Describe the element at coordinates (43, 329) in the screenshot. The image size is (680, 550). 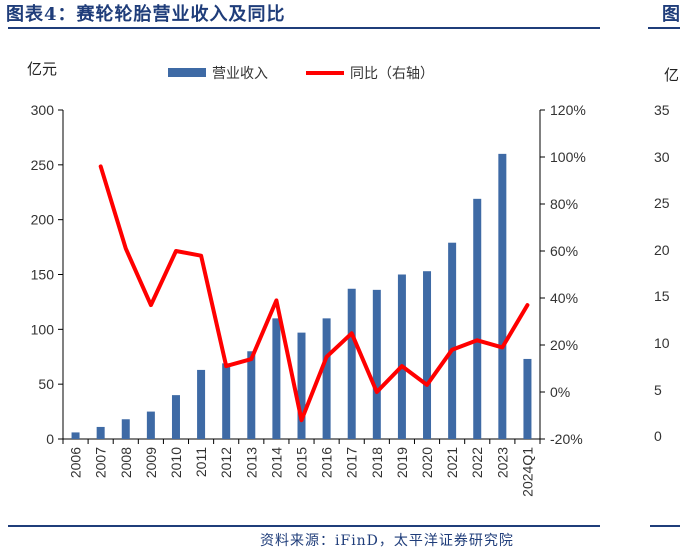
I see `left-tick-label: 100` at that location.